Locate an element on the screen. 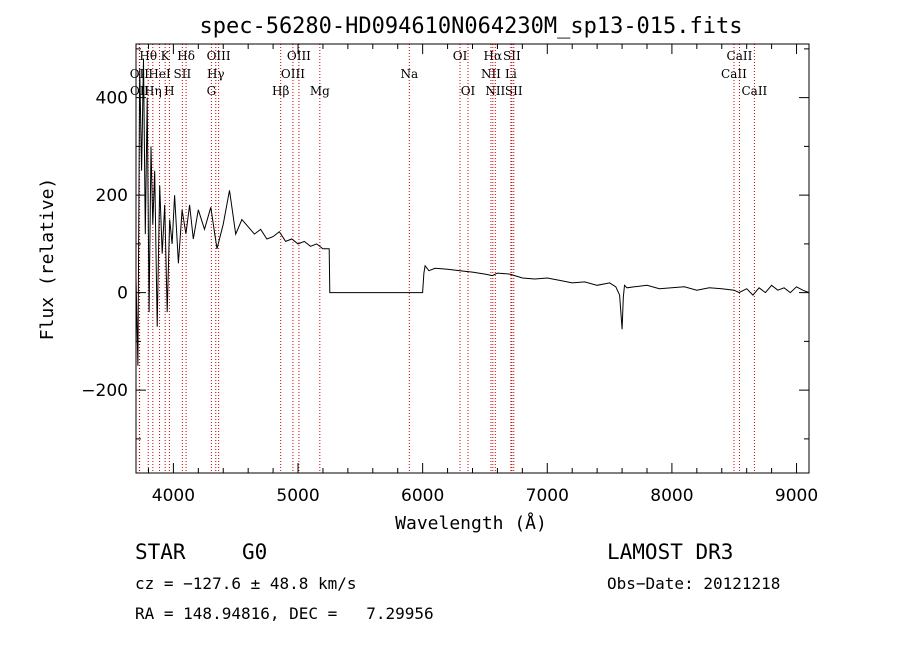 The width and height of the screenshot is (900, 649). object-class: STAR is located at coordinates (160, 552).